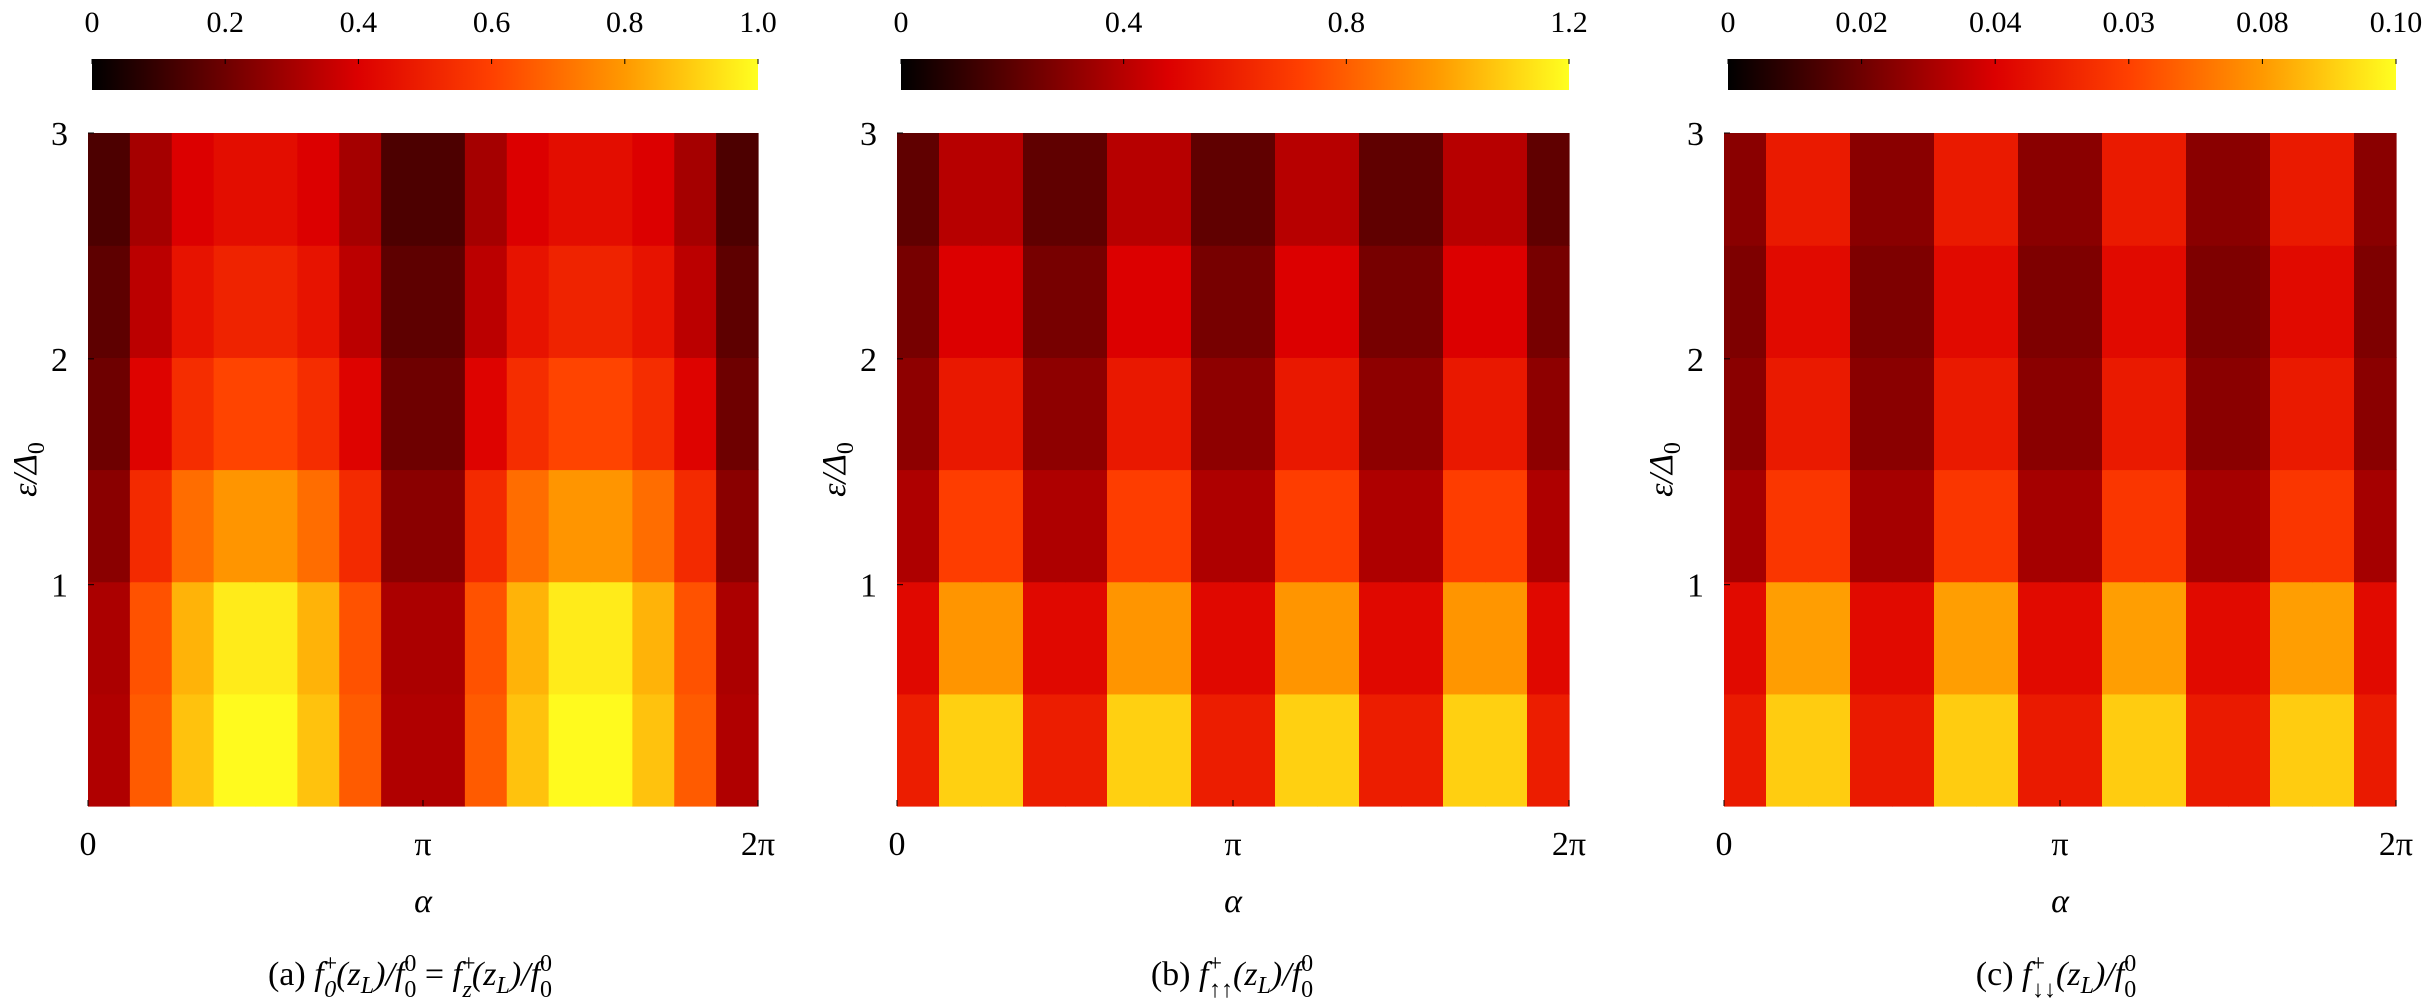 This screenshot has width=2424, height=1001. Describe the element at coordinates (359, 22) in the screenshot. I see `colorbar-tick-label: 0.4` at that location.